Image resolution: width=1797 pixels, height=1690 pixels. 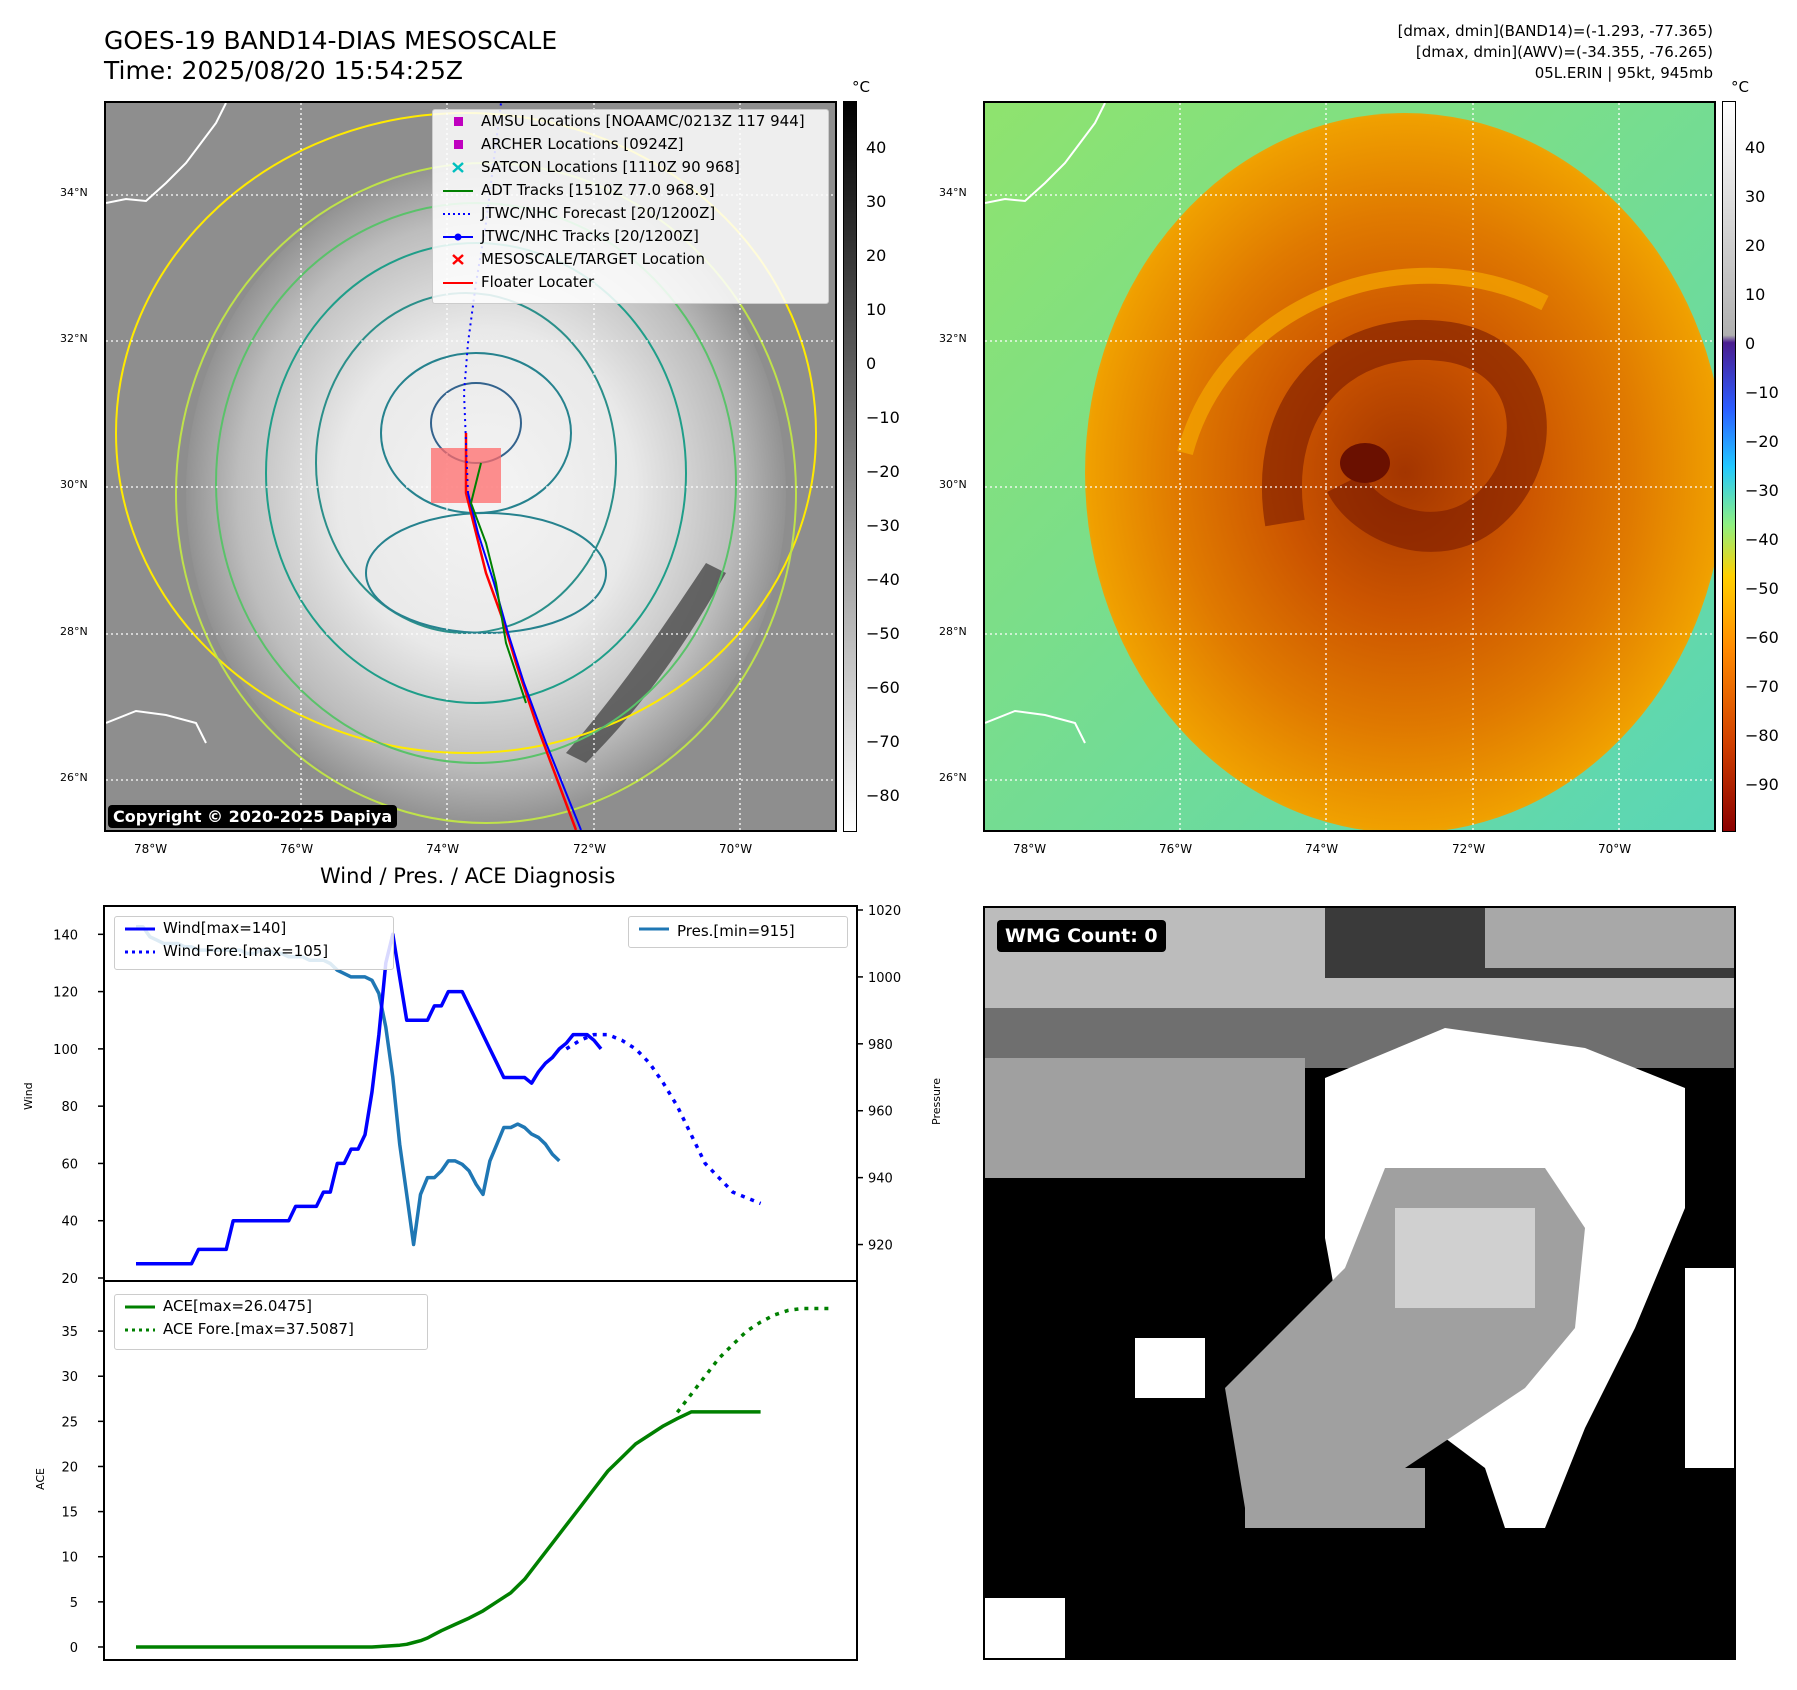 I want to click on wmg-count-badge: WMG Count: 0, so click(x=1081, y=936).